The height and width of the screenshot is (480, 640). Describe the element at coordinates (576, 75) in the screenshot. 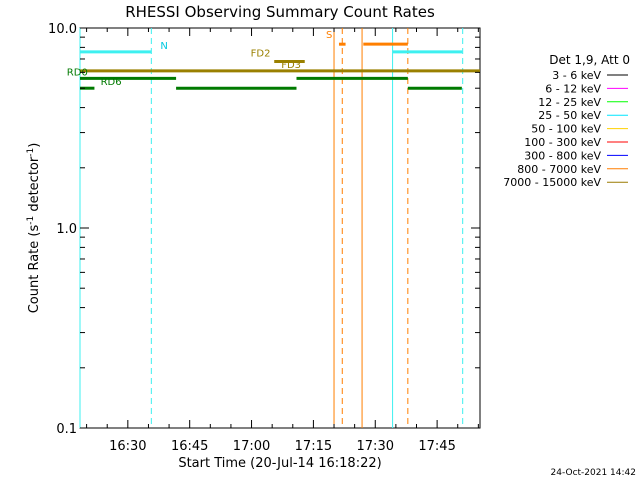

I see `legend-entry-label: 3 - 6 keV` at that location.